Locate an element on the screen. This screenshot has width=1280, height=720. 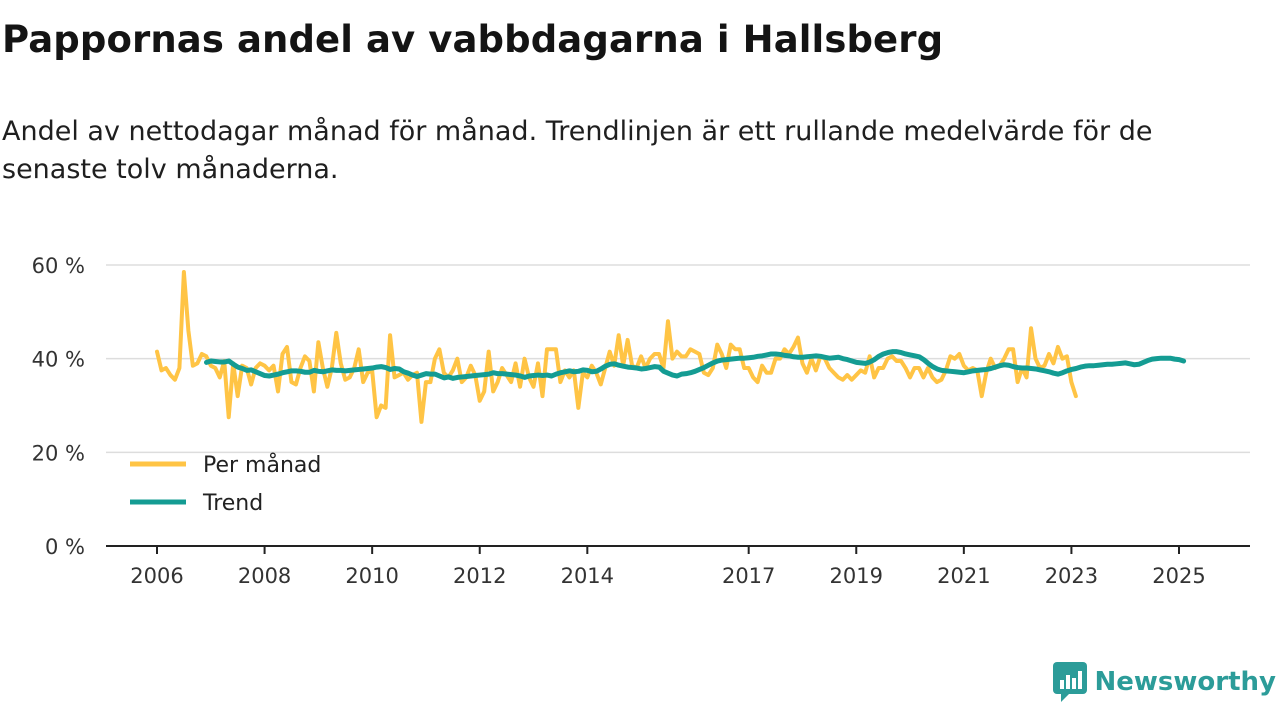
x-tick-label: 2023 is located at coordinates (1071, 576).